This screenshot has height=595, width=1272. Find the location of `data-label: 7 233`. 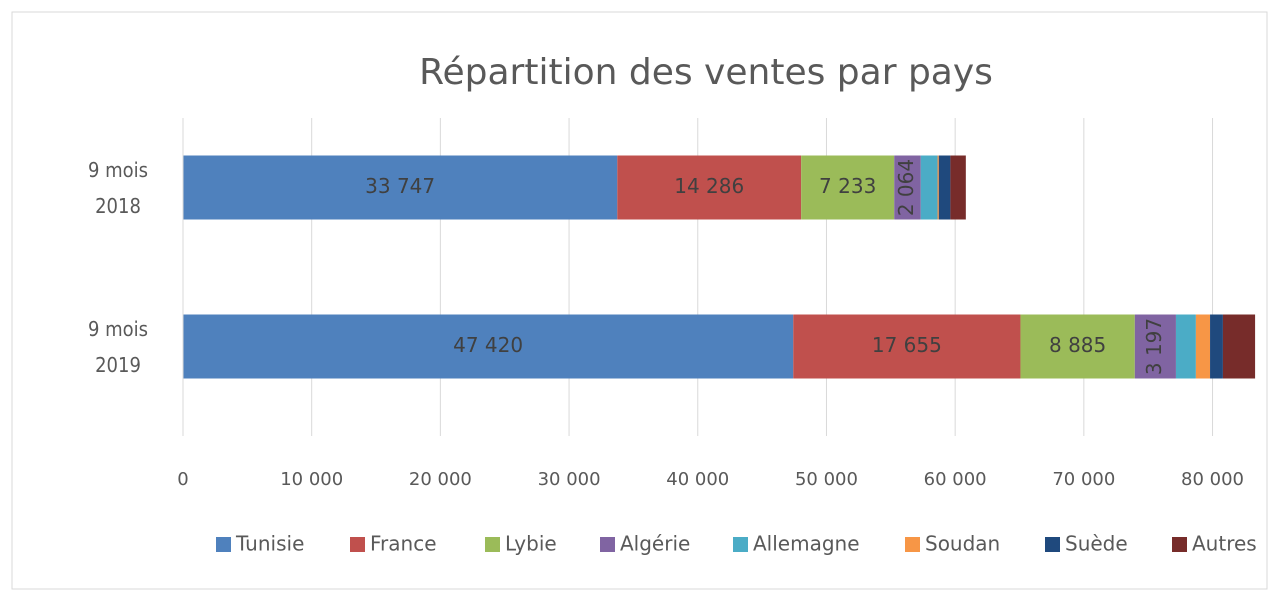

data-label: 7 233 is located at coordinates (847, 186).